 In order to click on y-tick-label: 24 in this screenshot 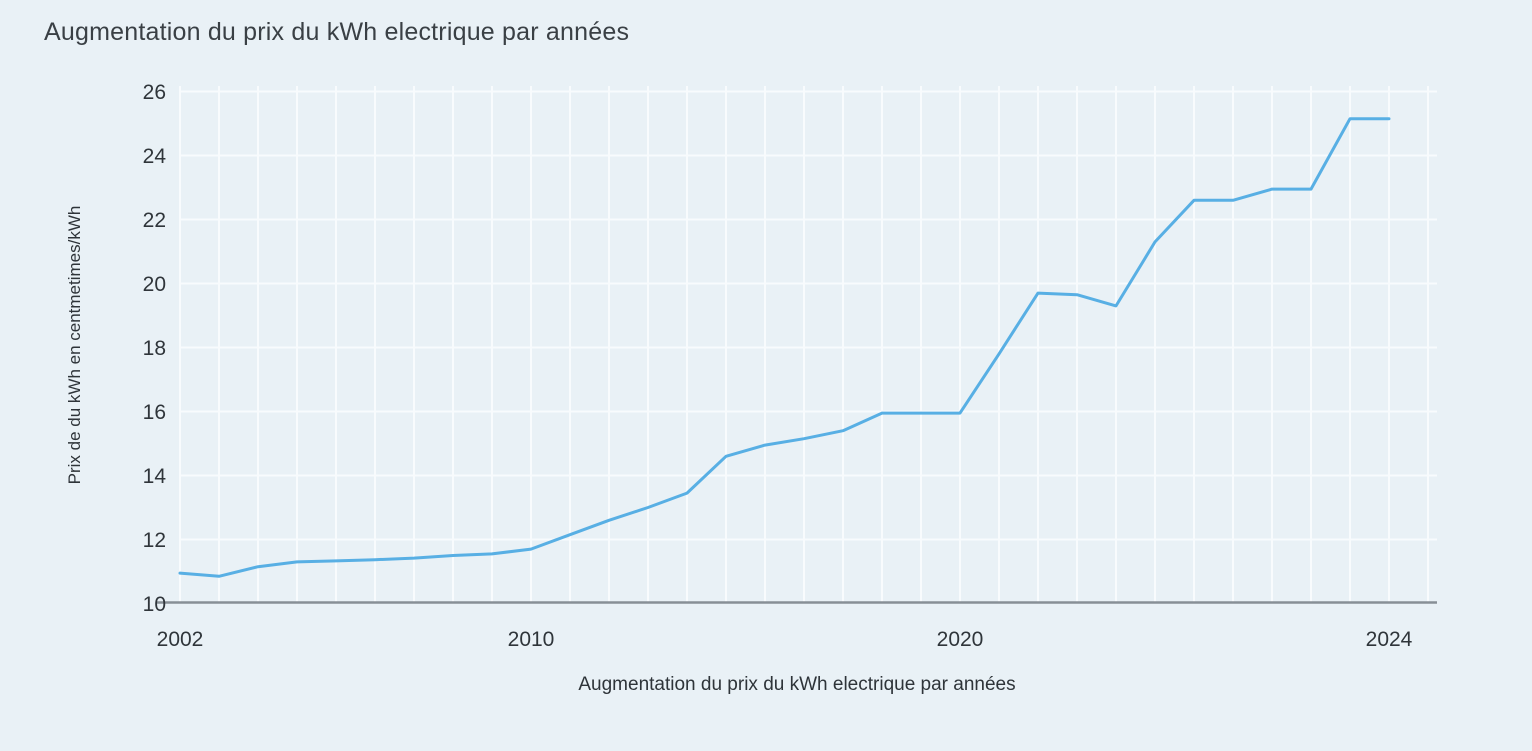, I will do `click(155, 156)`.